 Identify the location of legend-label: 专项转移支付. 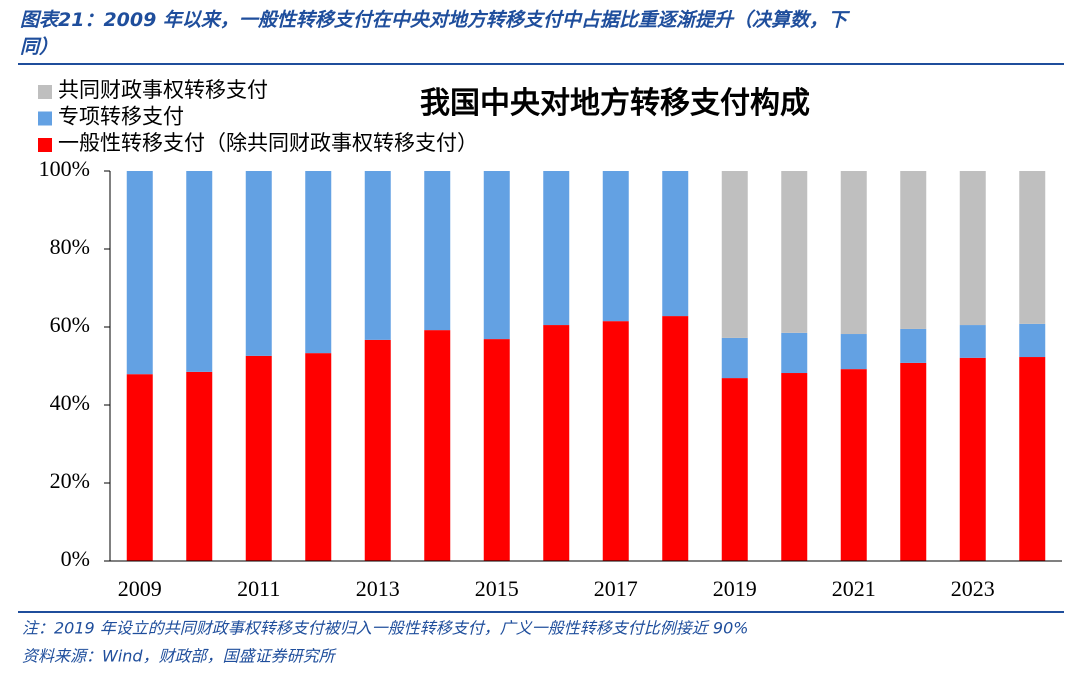
(121, 116).